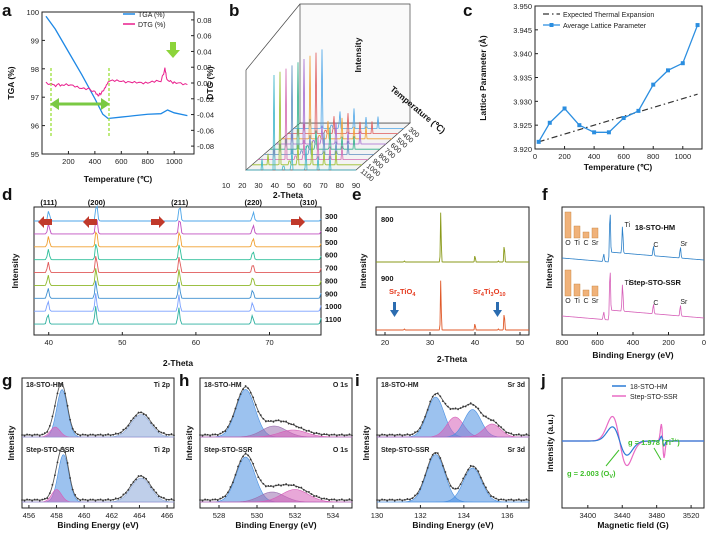 The width and height of the screenshot is (709, 541). Describe the element at coordinates (276, 496) in the screenshot. I see `xps-component` at that location.